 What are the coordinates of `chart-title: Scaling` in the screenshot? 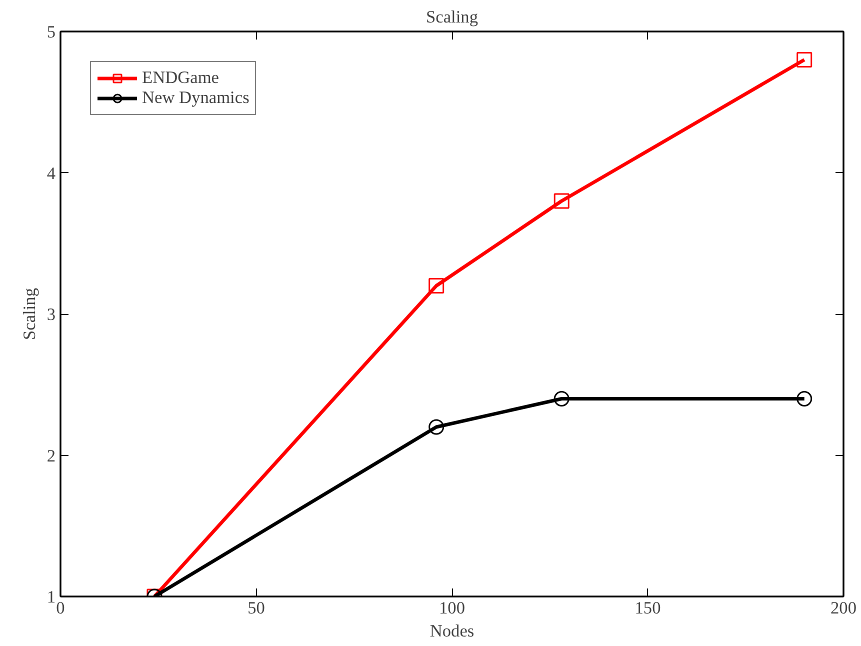 It's located at (452, 17).